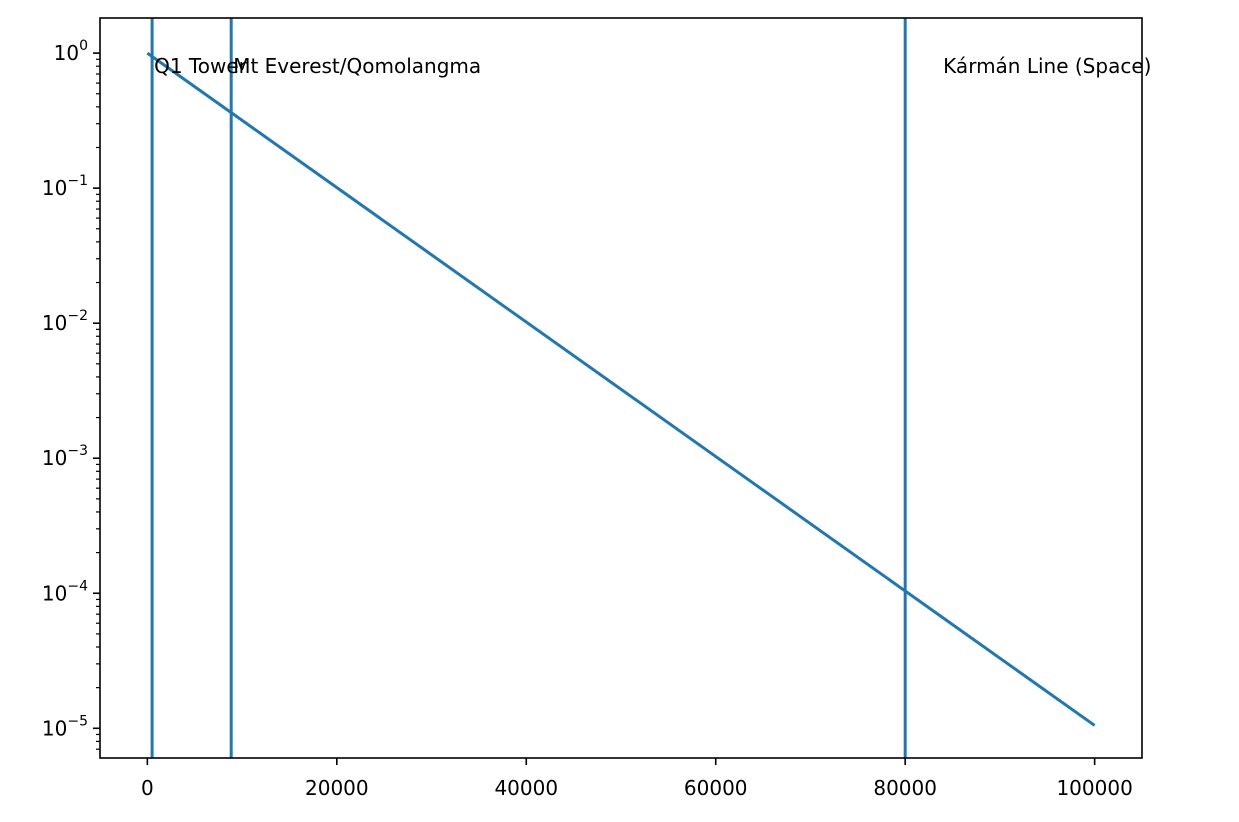 The width and height of the screenshot is (1239, 822). What do you see at coordinates (65, 591) in the screenshot?
I see `y-tick-label-4: 10⁻⁴` at bounding box center [65, 591].